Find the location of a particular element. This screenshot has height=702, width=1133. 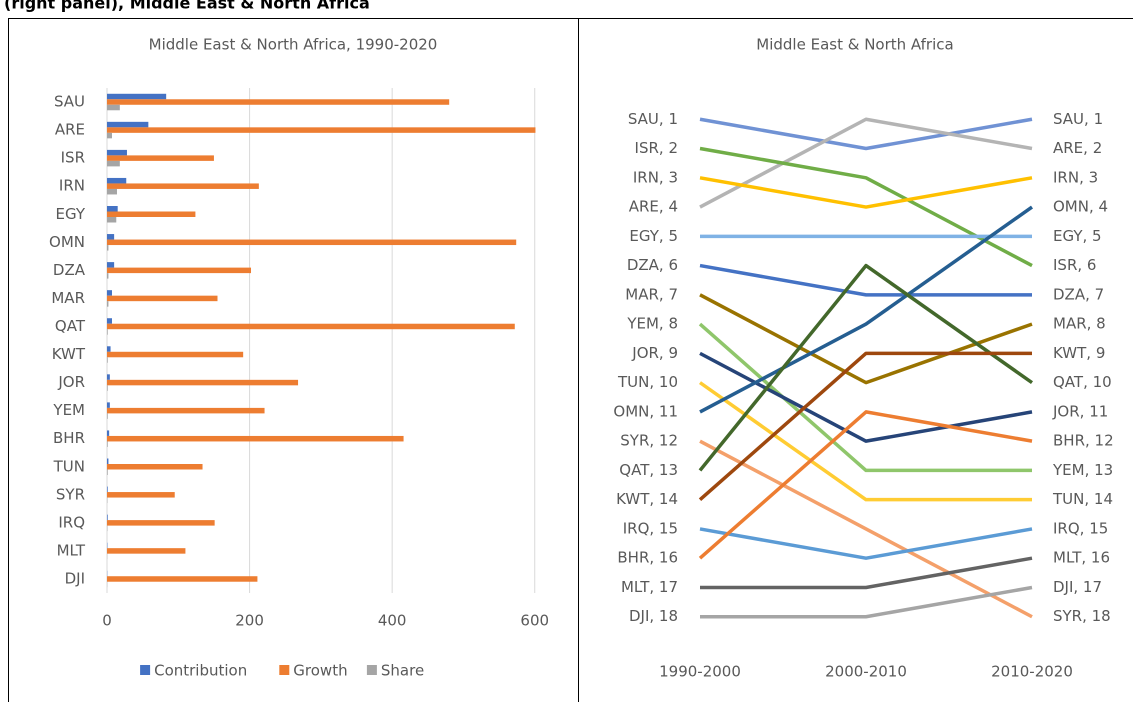

x-tick-label: 200 is located at coordinates (249, 621).